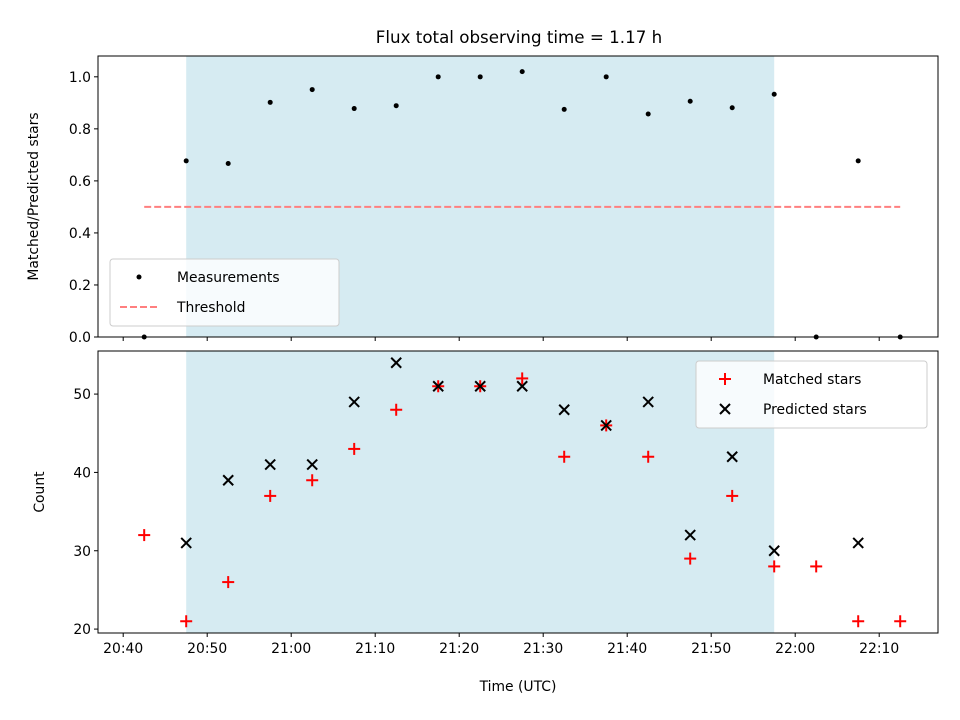 Image resolution: width=960 pixels, height=720 pixels. I want to click on top-y-tick-label: 0.4, so click(80, 234).